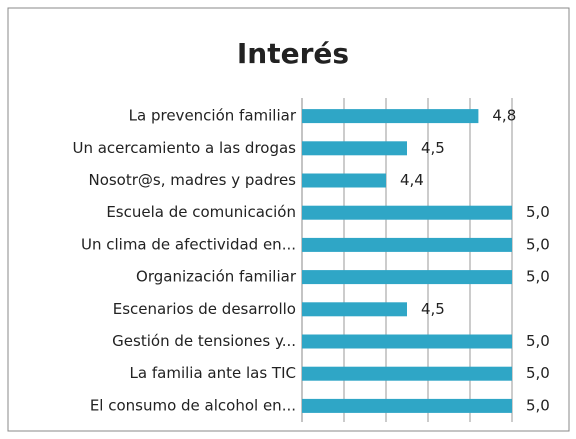 This screenshot has height=439, width=576. Describe the element at coordinates (216, 277) in the screenshot. I see `y-tick-label: Organización familiar` at that location.